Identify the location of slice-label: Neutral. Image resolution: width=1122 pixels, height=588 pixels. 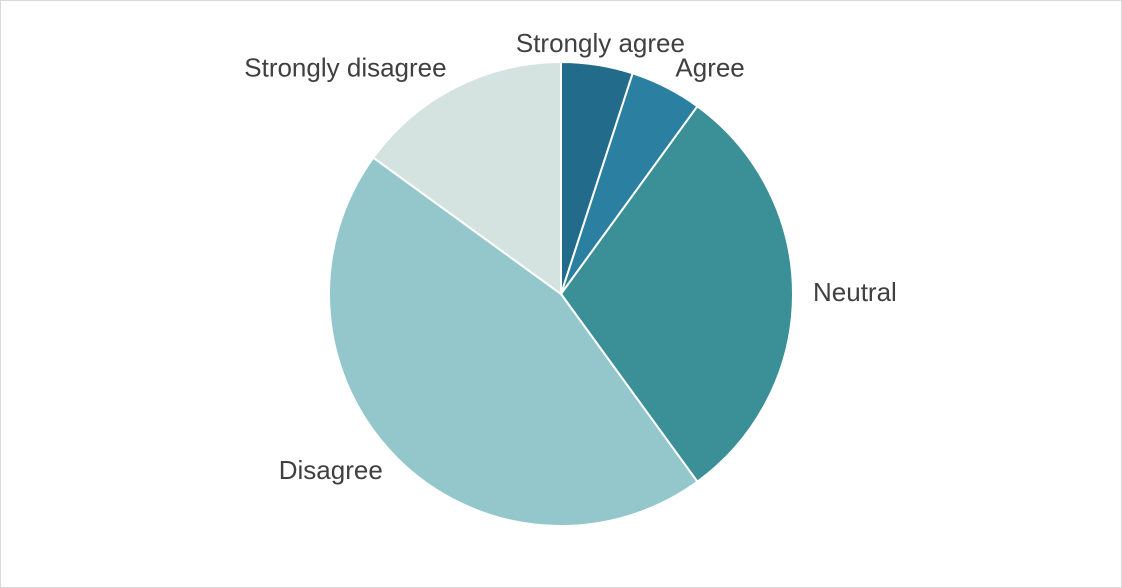
(855, 292).